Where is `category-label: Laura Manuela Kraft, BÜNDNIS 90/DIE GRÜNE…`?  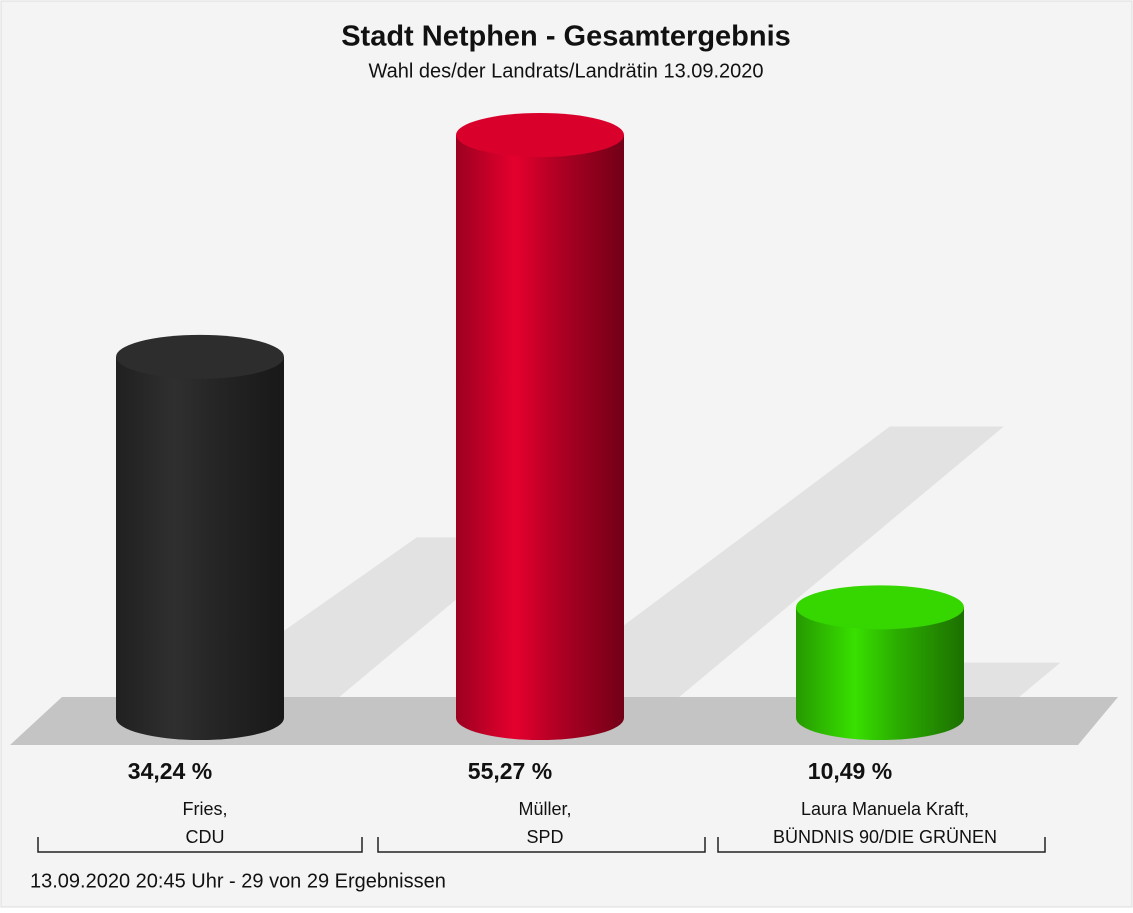
category-label: Laura Manuela Kraft, BÜNDNIS 90/DIE GRÜNE… is located at coordinates (885, 823).